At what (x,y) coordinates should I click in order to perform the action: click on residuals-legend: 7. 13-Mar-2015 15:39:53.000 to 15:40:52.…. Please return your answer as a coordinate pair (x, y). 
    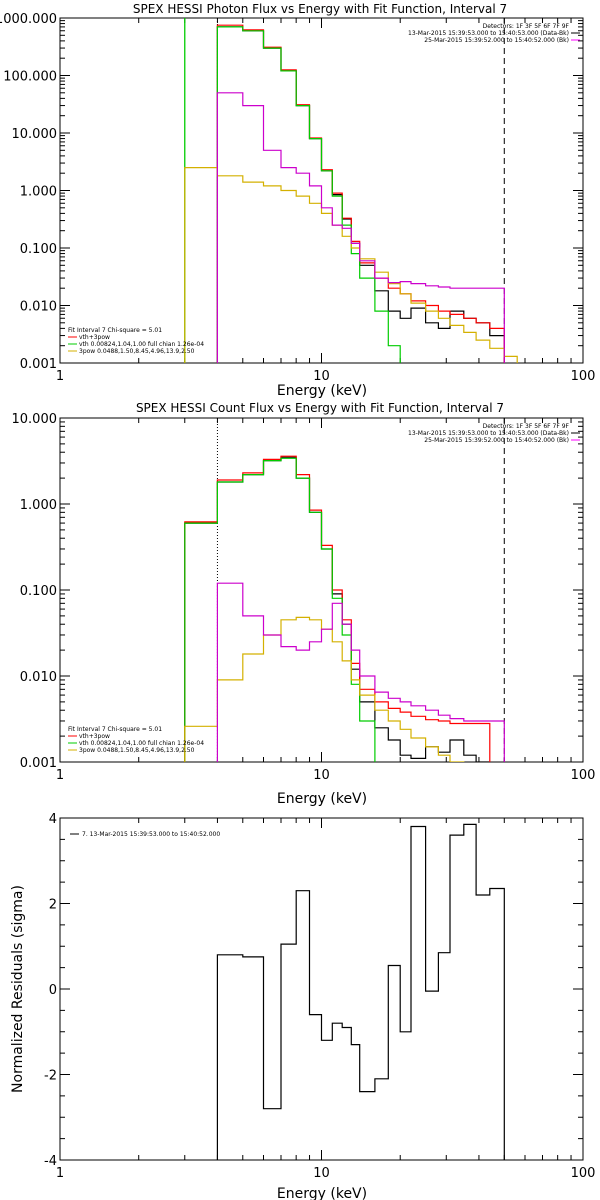
    Looking at the image, I should click on (145, 834).